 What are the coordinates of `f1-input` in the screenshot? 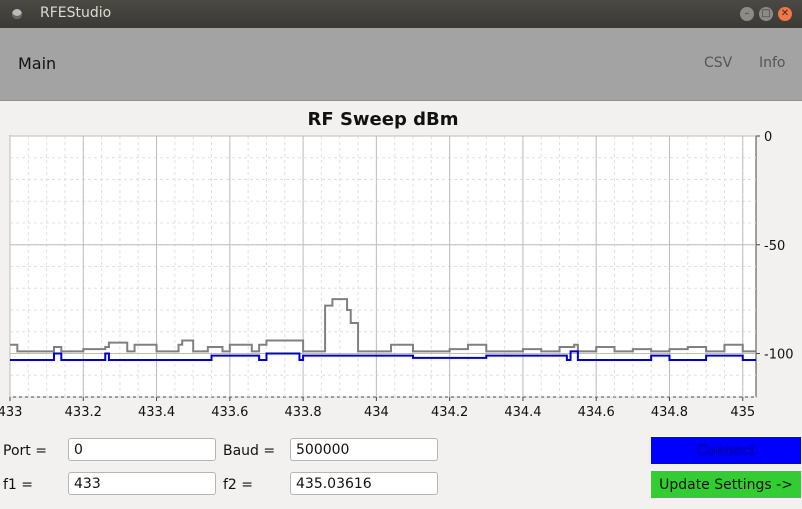 It's located at (142, 483).